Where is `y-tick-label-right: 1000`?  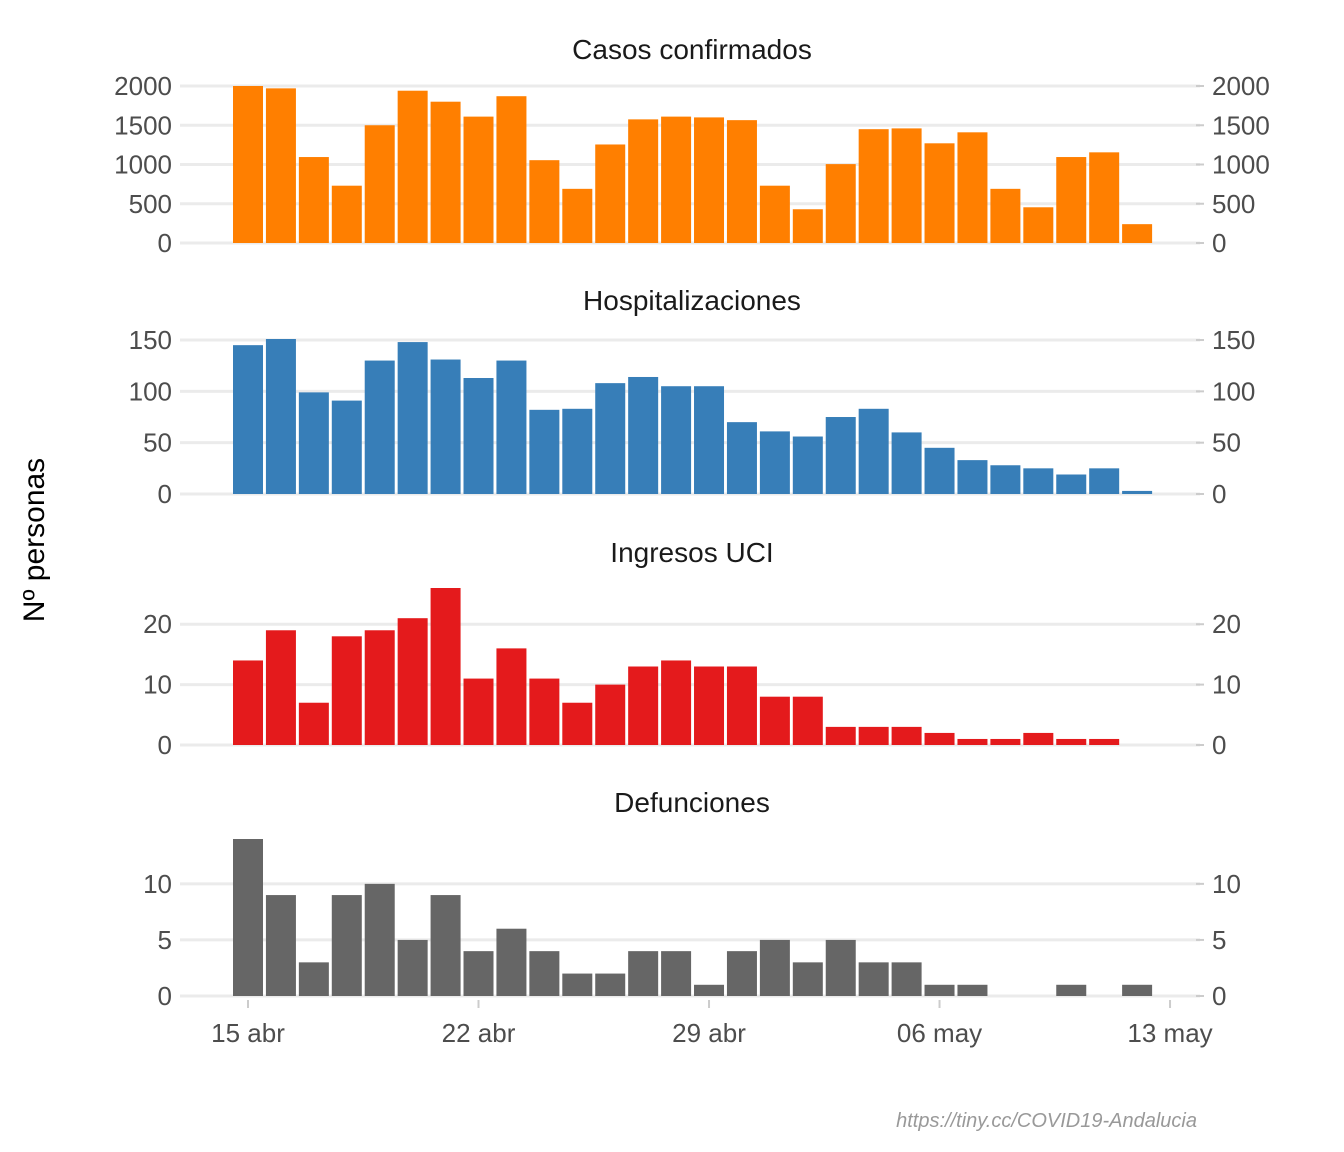 y-tick-label-right: 1000 is located at coordinates (1241, 165).